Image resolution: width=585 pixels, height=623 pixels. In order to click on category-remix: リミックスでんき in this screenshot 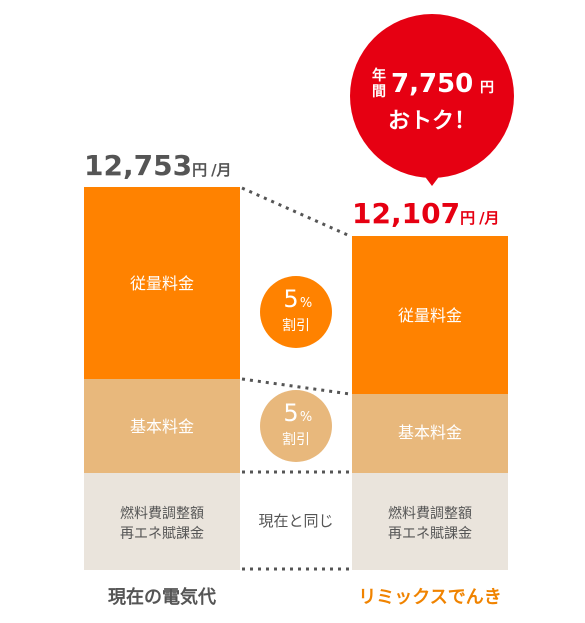, I will do `click(429, 597)`.